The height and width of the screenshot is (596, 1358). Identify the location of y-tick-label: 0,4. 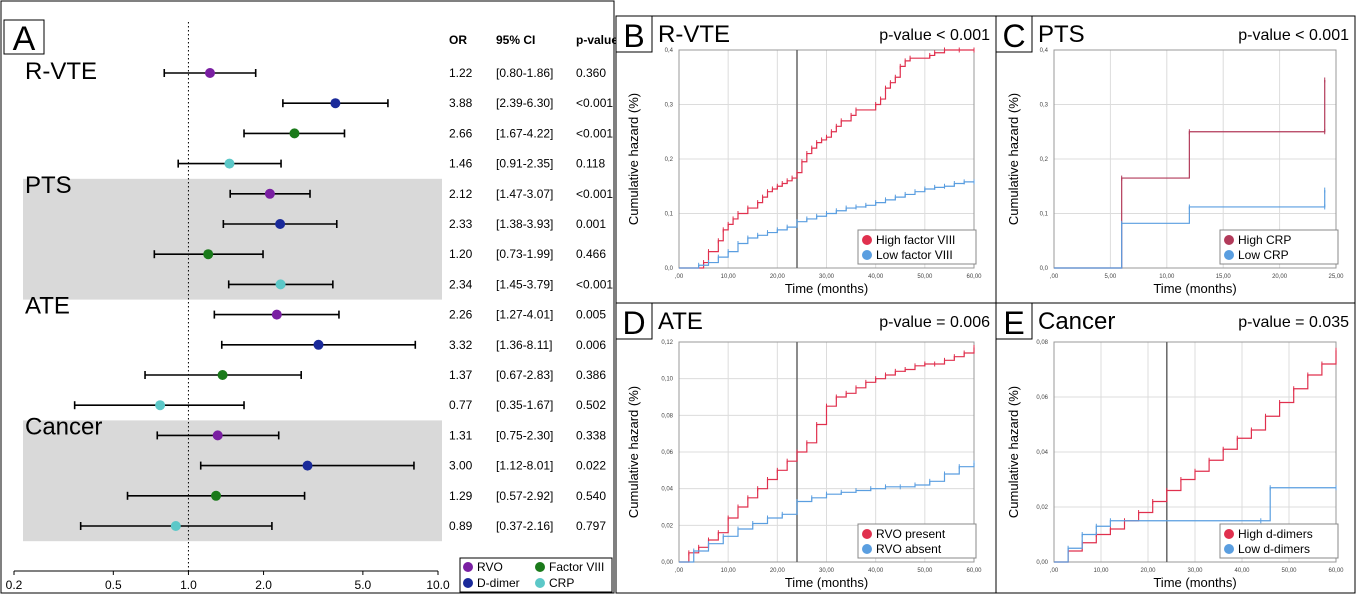
(1044, 51).